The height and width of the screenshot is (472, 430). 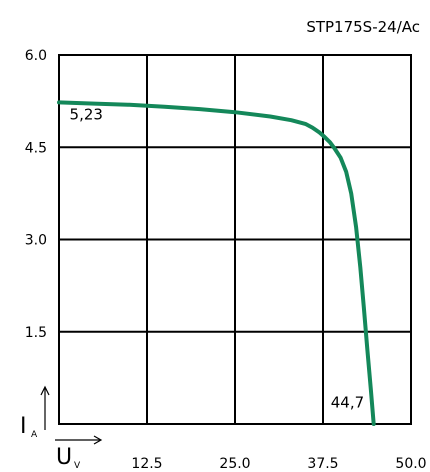 I want to click on y-axis-label: I, so click(x=23, y=426).